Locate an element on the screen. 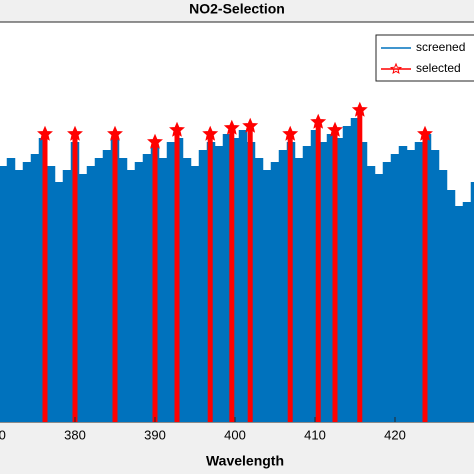 The height and width of the screenshot is (474, 474). legend-label: selected is located at coordinates (438, 68).